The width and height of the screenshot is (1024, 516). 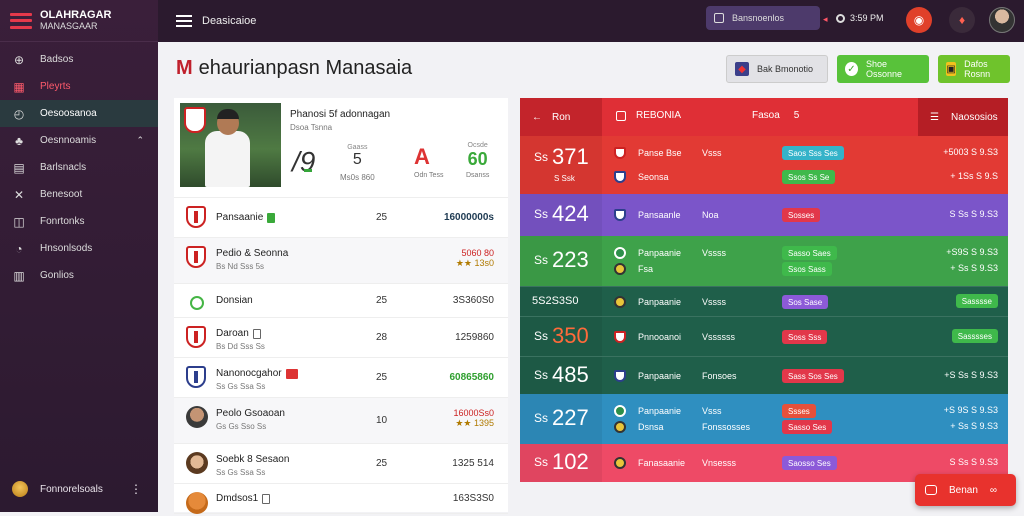 What do you see at coordinates (963, 117) in the screenshot?
I see `header-notes: ☰ Naososios` at bounding box center [963, 117].